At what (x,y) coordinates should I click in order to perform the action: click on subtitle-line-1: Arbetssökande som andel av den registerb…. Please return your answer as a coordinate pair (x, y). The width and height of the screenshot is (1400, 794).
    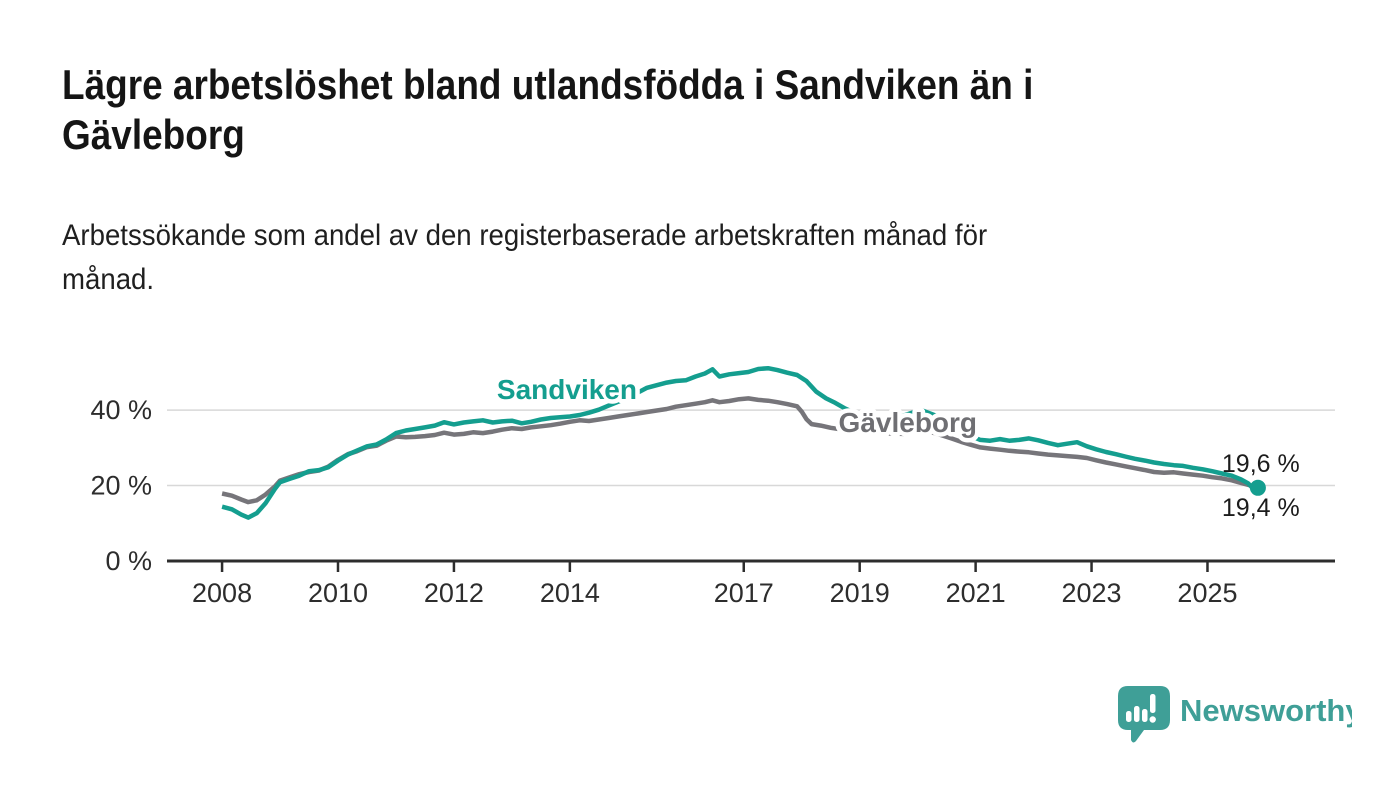
    Looking at the image, I should click on (525, 235).